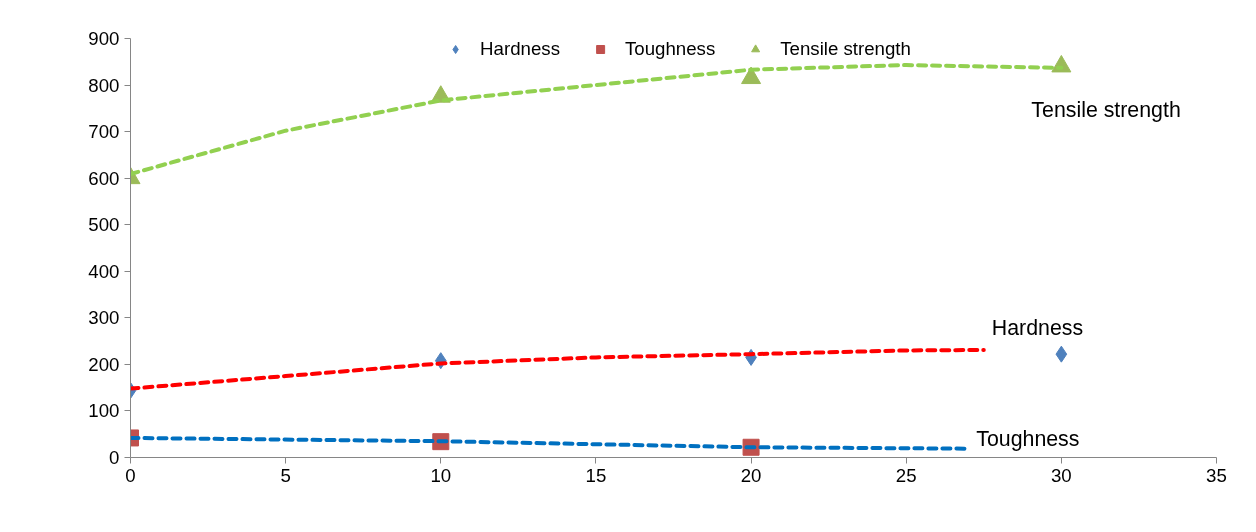 The height and width of the screenshot is (532, 1256). I want to click on y-tick-label: 500, so click(104, 225).